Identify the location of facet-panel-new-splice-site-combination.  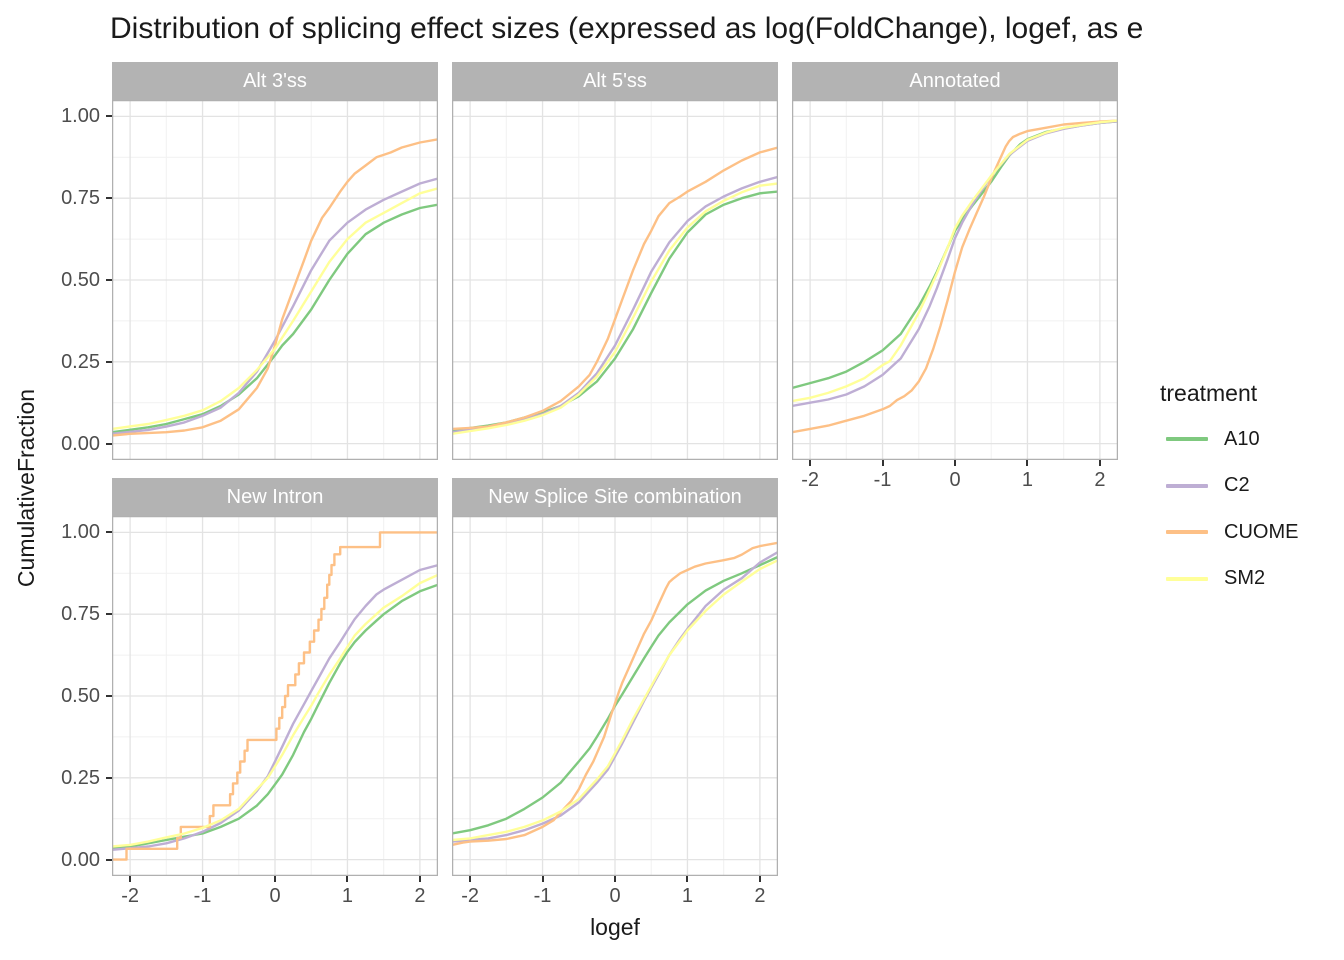
(615, 696).